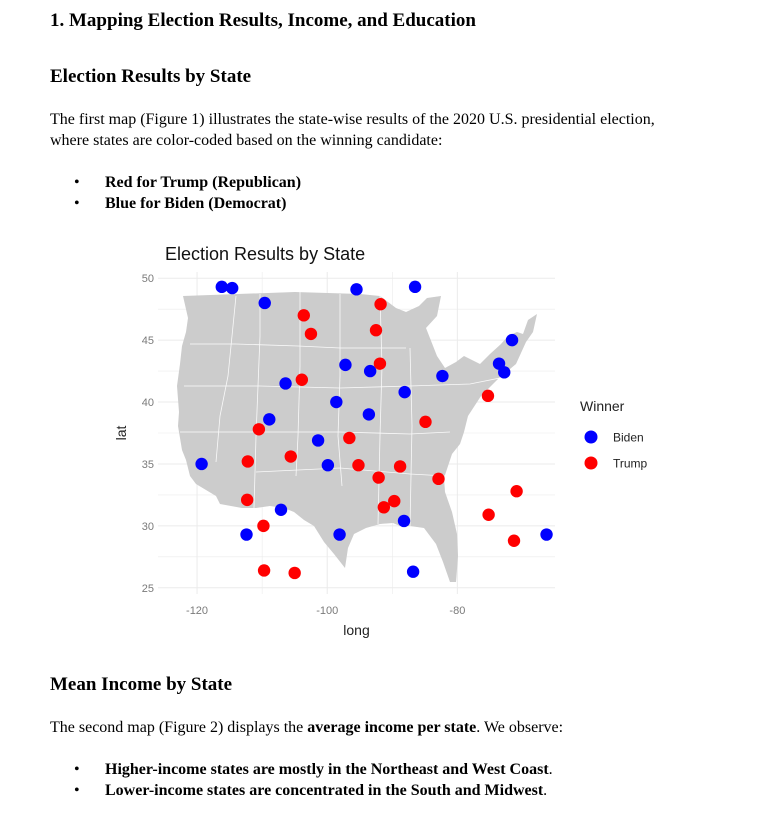  Describe the element at coordinates (121, 433) in the screenshot. I see `y-axis-label: lat` at that location.